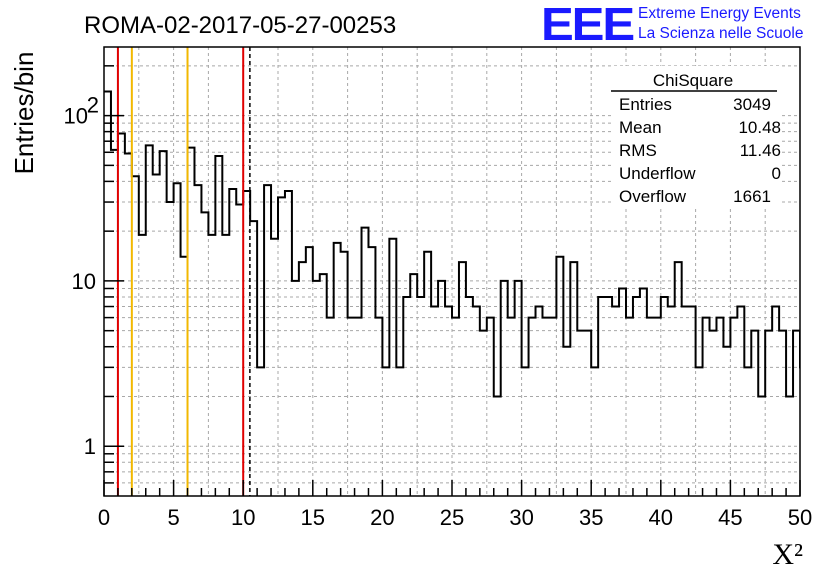 The width and height of the screenshot is (836, 572). Describe the element at coordinates (759, 127) in the screenshot. I see `stats-value-mean: 10.48` at that location.